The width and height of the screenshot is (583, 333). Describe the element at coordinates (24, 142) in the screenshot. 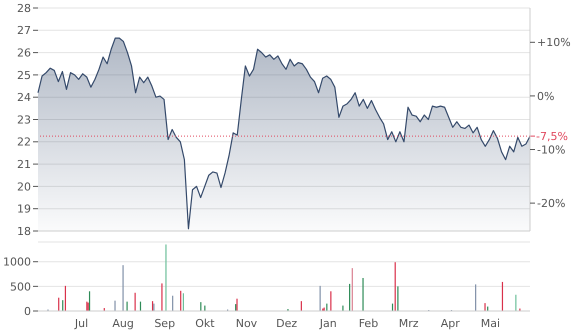

I see `y-tick-label: 22` at that location.